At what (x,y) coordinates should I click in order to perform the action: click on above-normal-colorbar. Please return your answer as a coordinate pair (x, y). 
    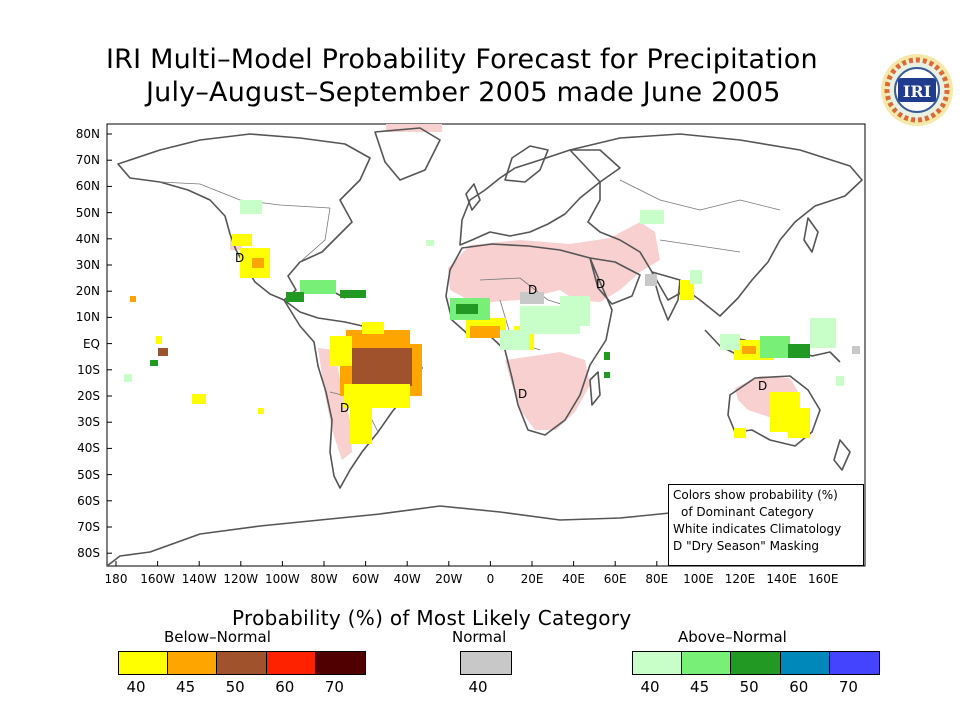
    Looking at the image, I should click on (756, 663).